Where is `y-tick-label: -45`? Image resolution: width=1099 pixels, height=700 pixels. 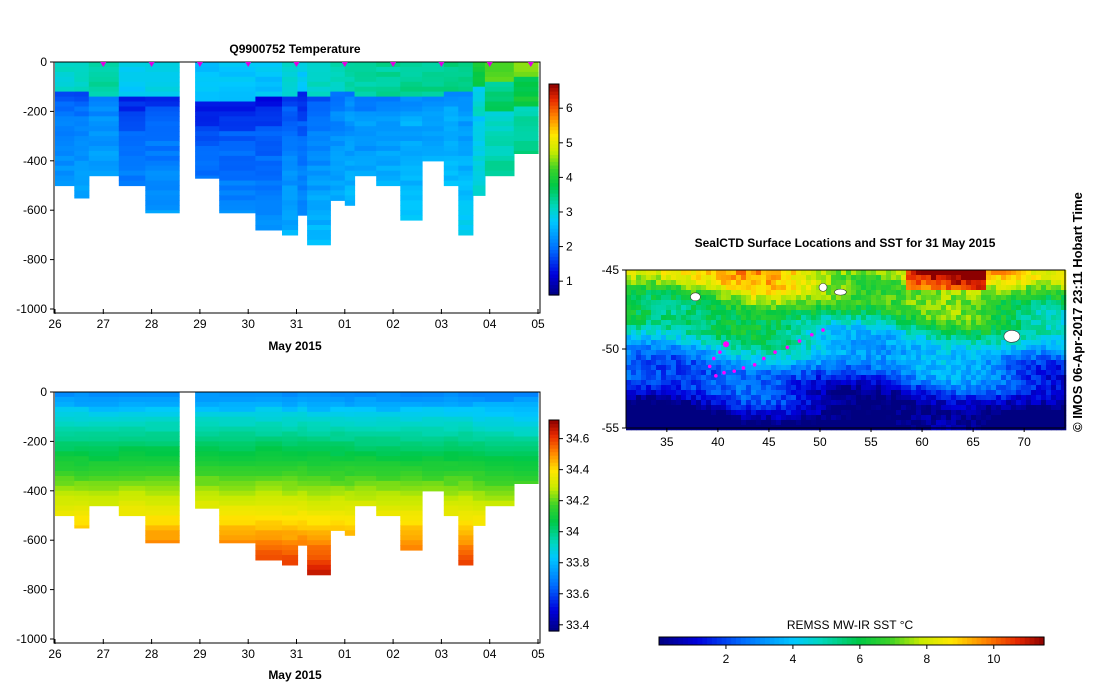
y-tick-label: -45 is located at coordinates (611, 270).